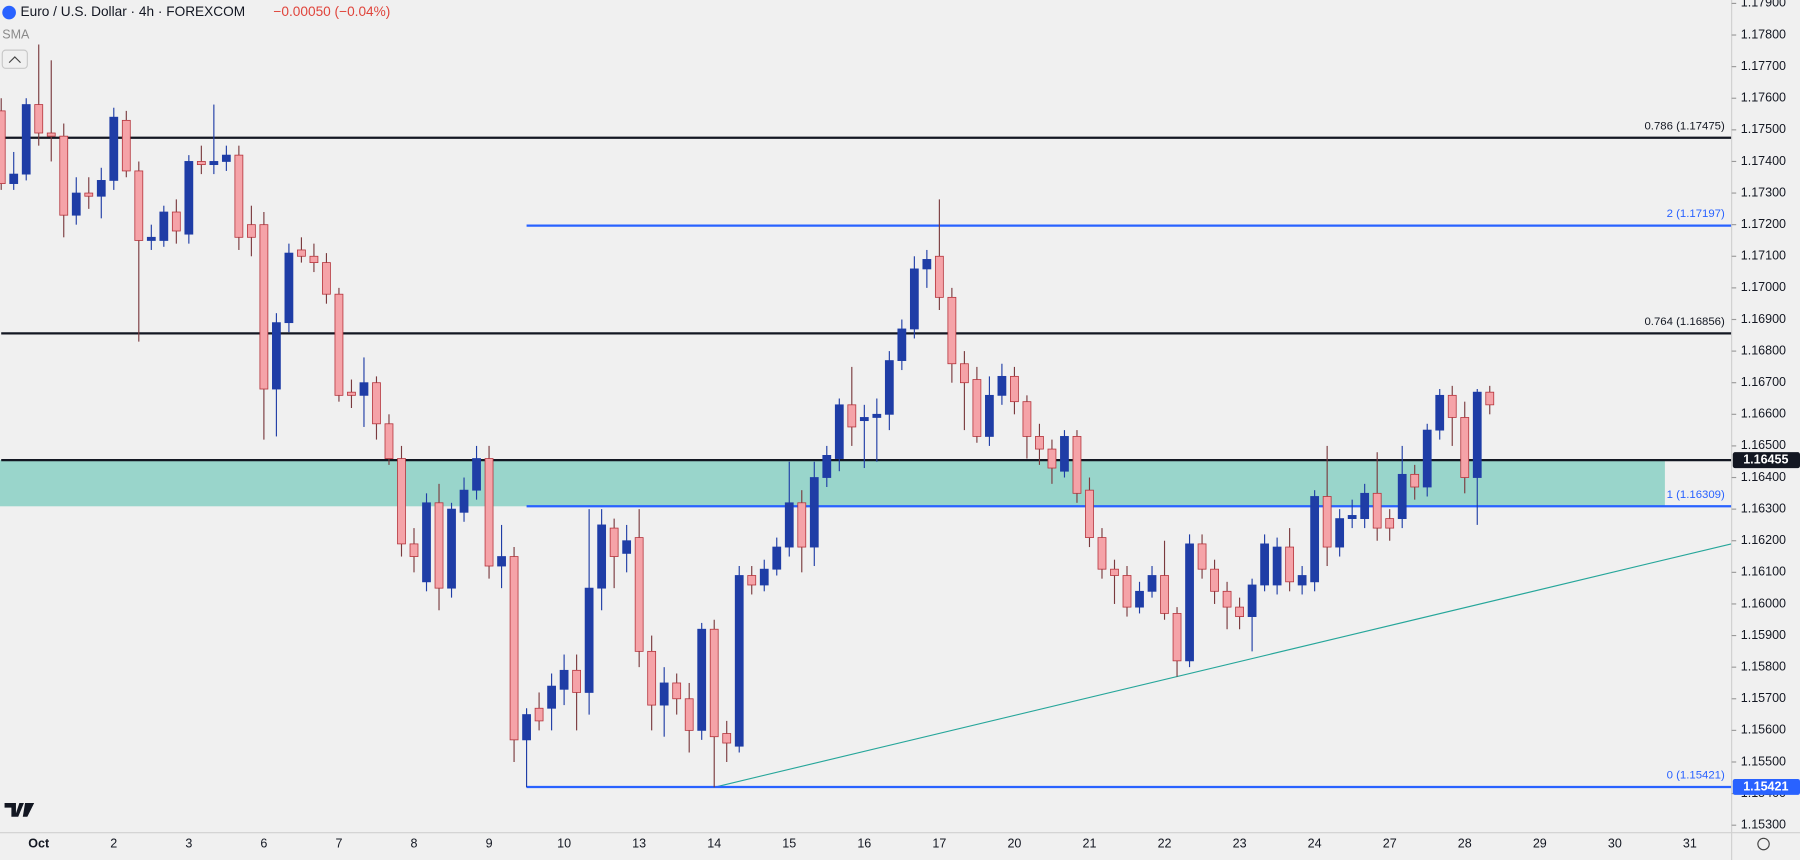  What do you see at coordinates (1763, 730) in the screenshot?
I see `y-tick-label: 1.15600` at bounding box center [1763, 730].